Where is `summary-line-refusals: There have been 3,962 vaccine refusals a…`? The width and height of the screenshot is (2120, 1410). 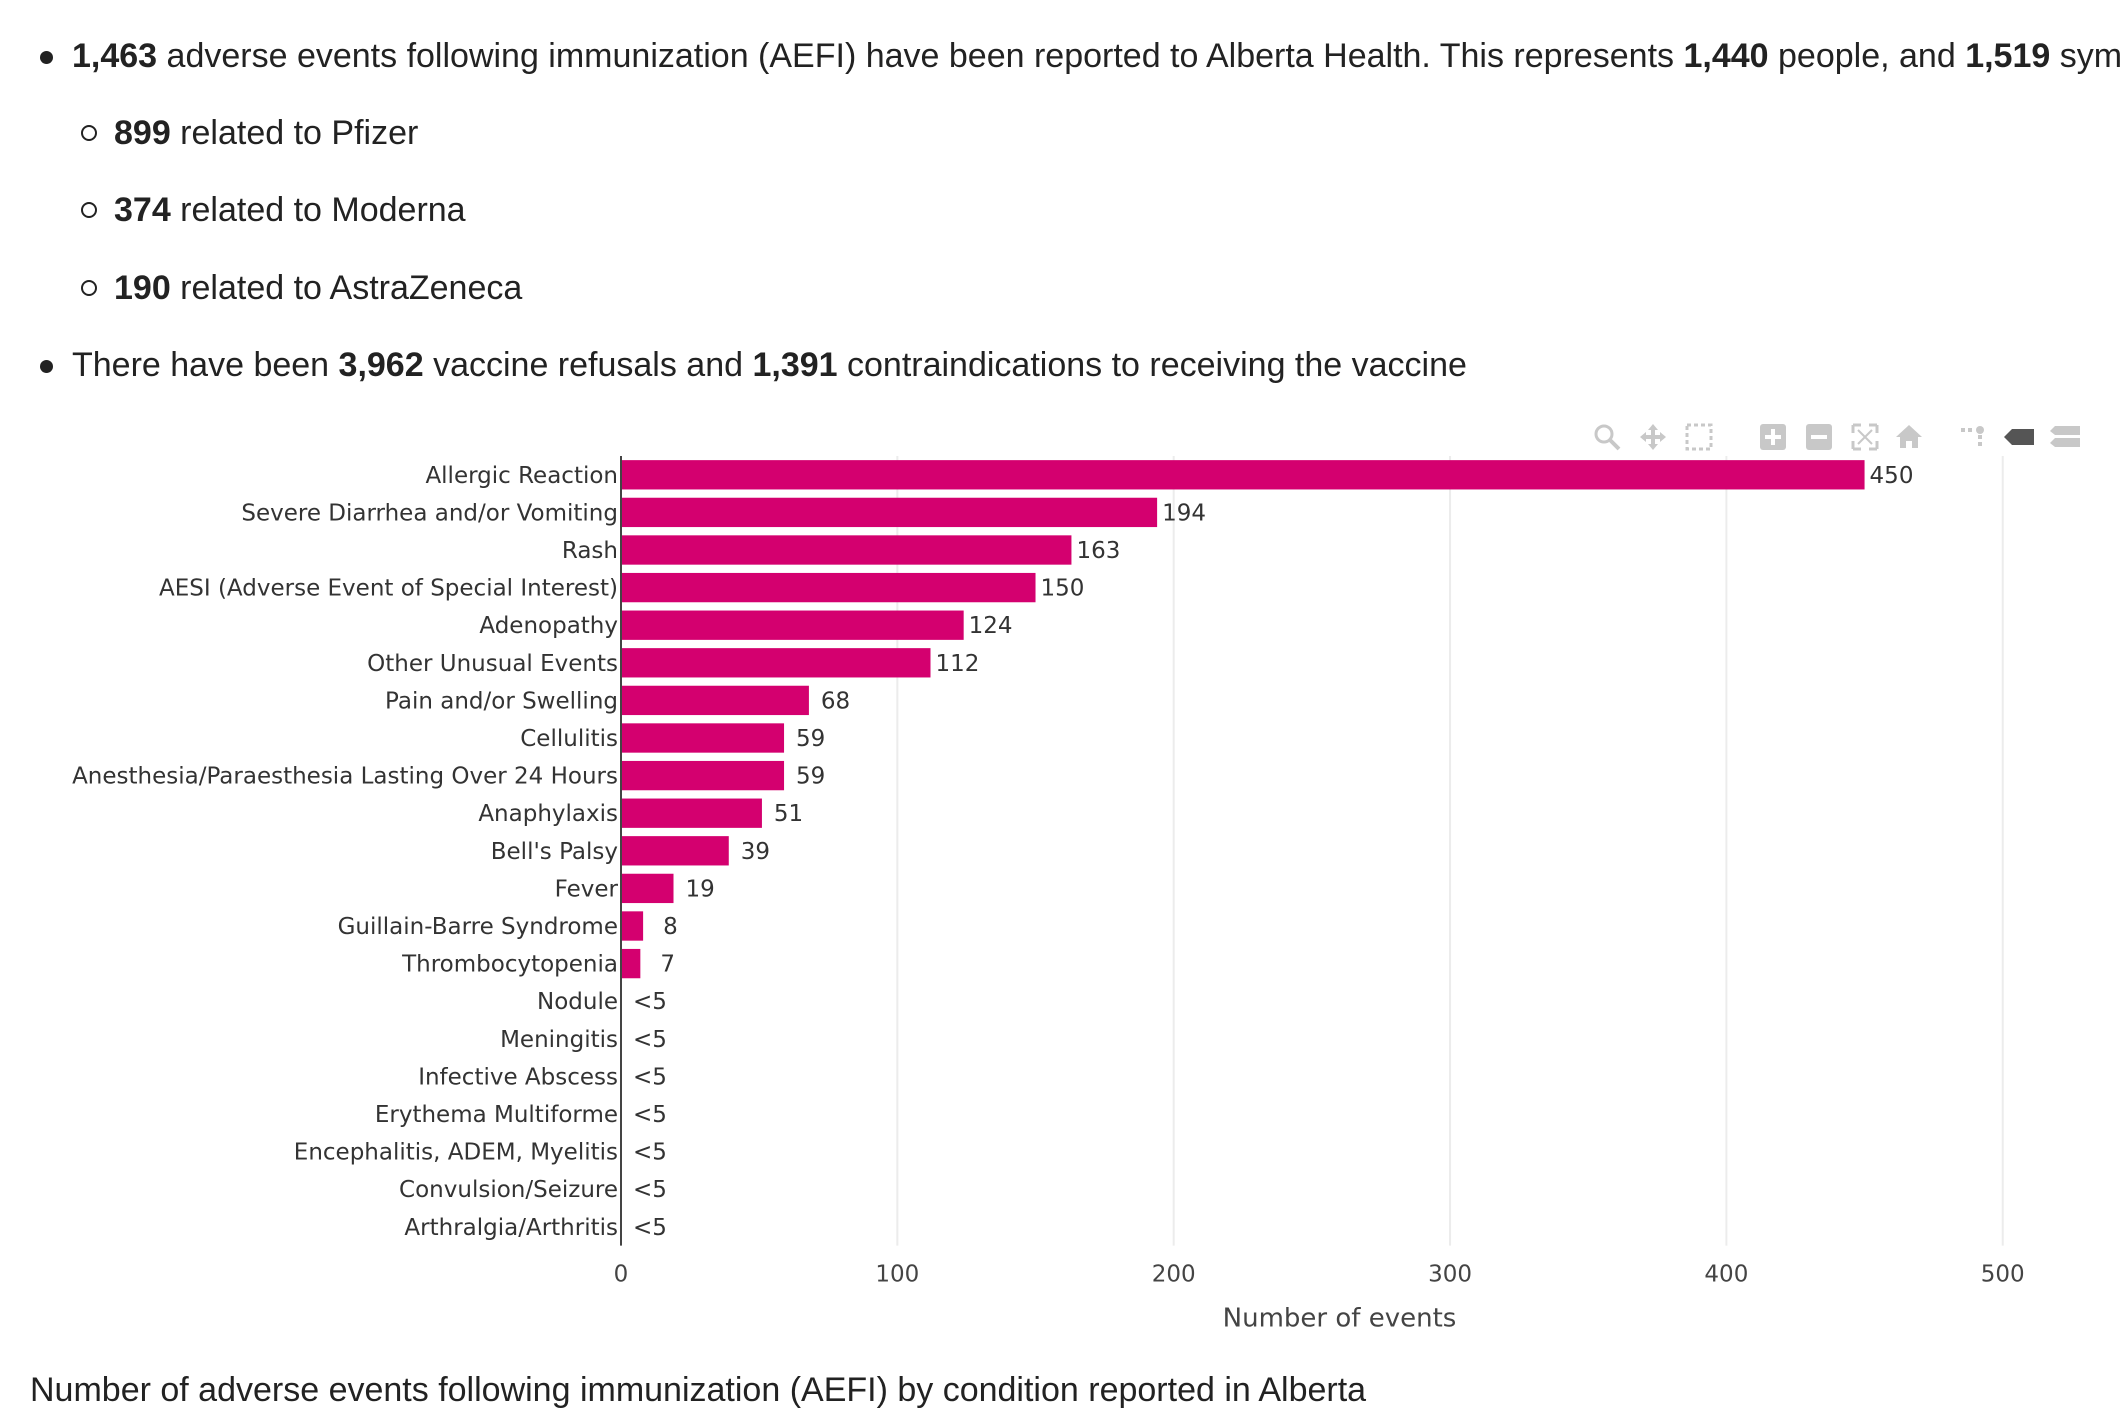 summary-line-refusals: There have been 3,962 vaccine refusals a… is located at coordinates (769, 365).